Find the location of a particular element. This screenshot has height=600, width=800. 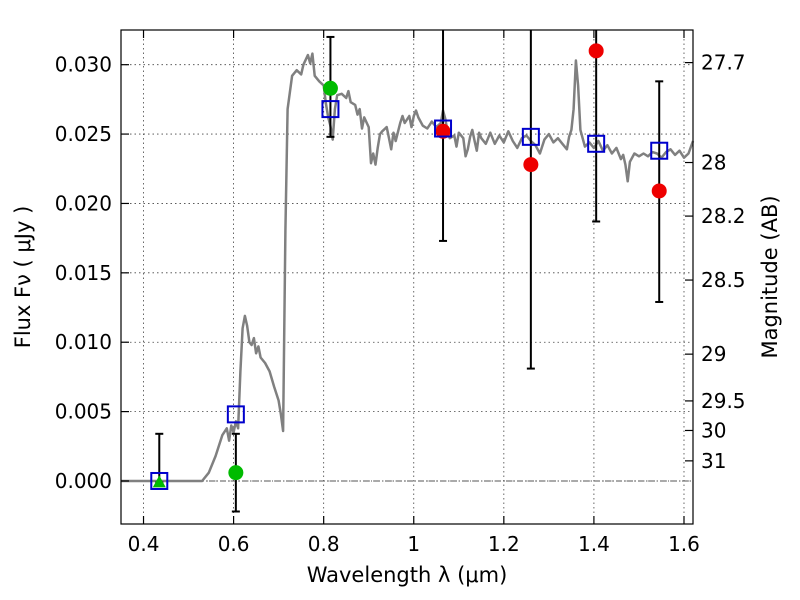

y-tick-label: 0.000 is located at coordinates (83, 481).